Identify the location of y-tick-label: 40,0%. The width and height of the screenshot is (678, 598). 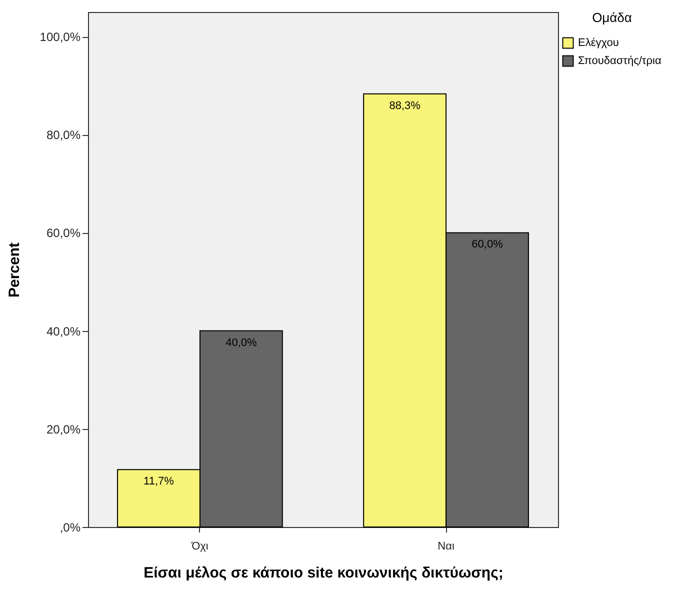
(63, 331).